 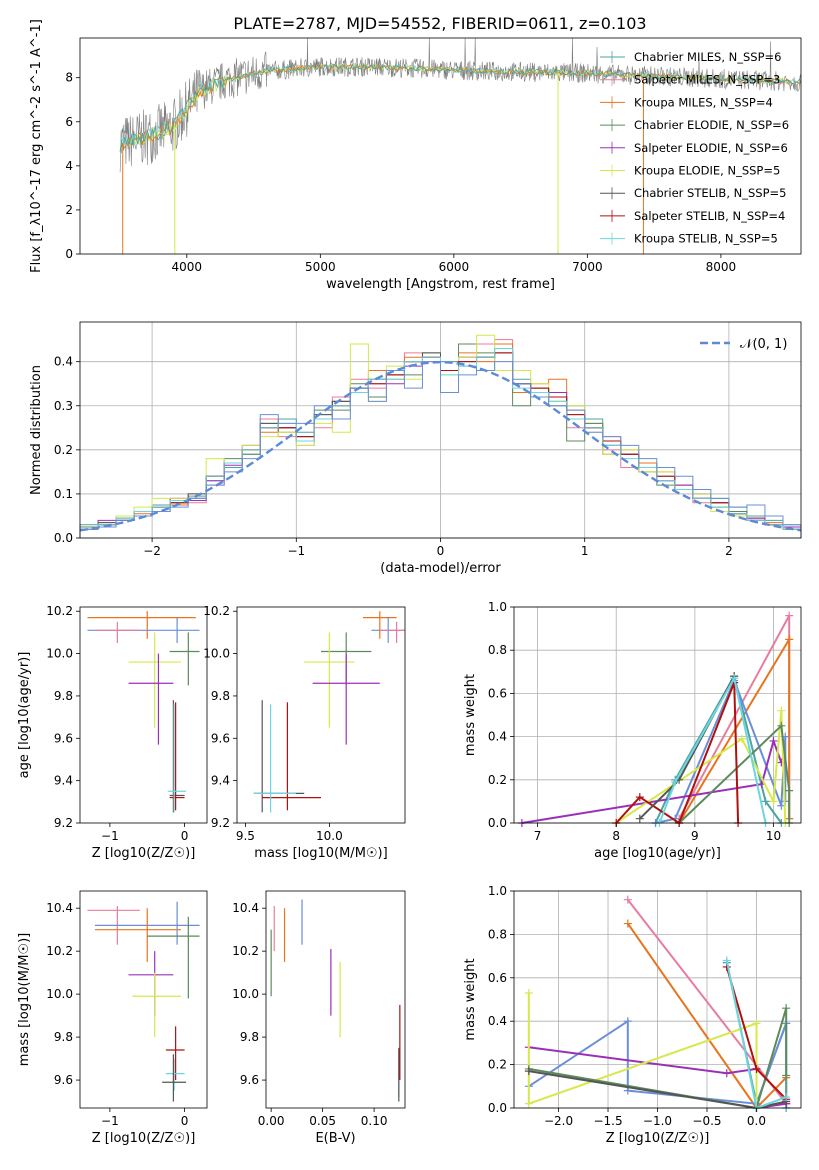 What do you see at coordinates (721, 267) in the screenshot?
I see `spectrum-xtick-label: 8000` at bounding box center [721, 267].